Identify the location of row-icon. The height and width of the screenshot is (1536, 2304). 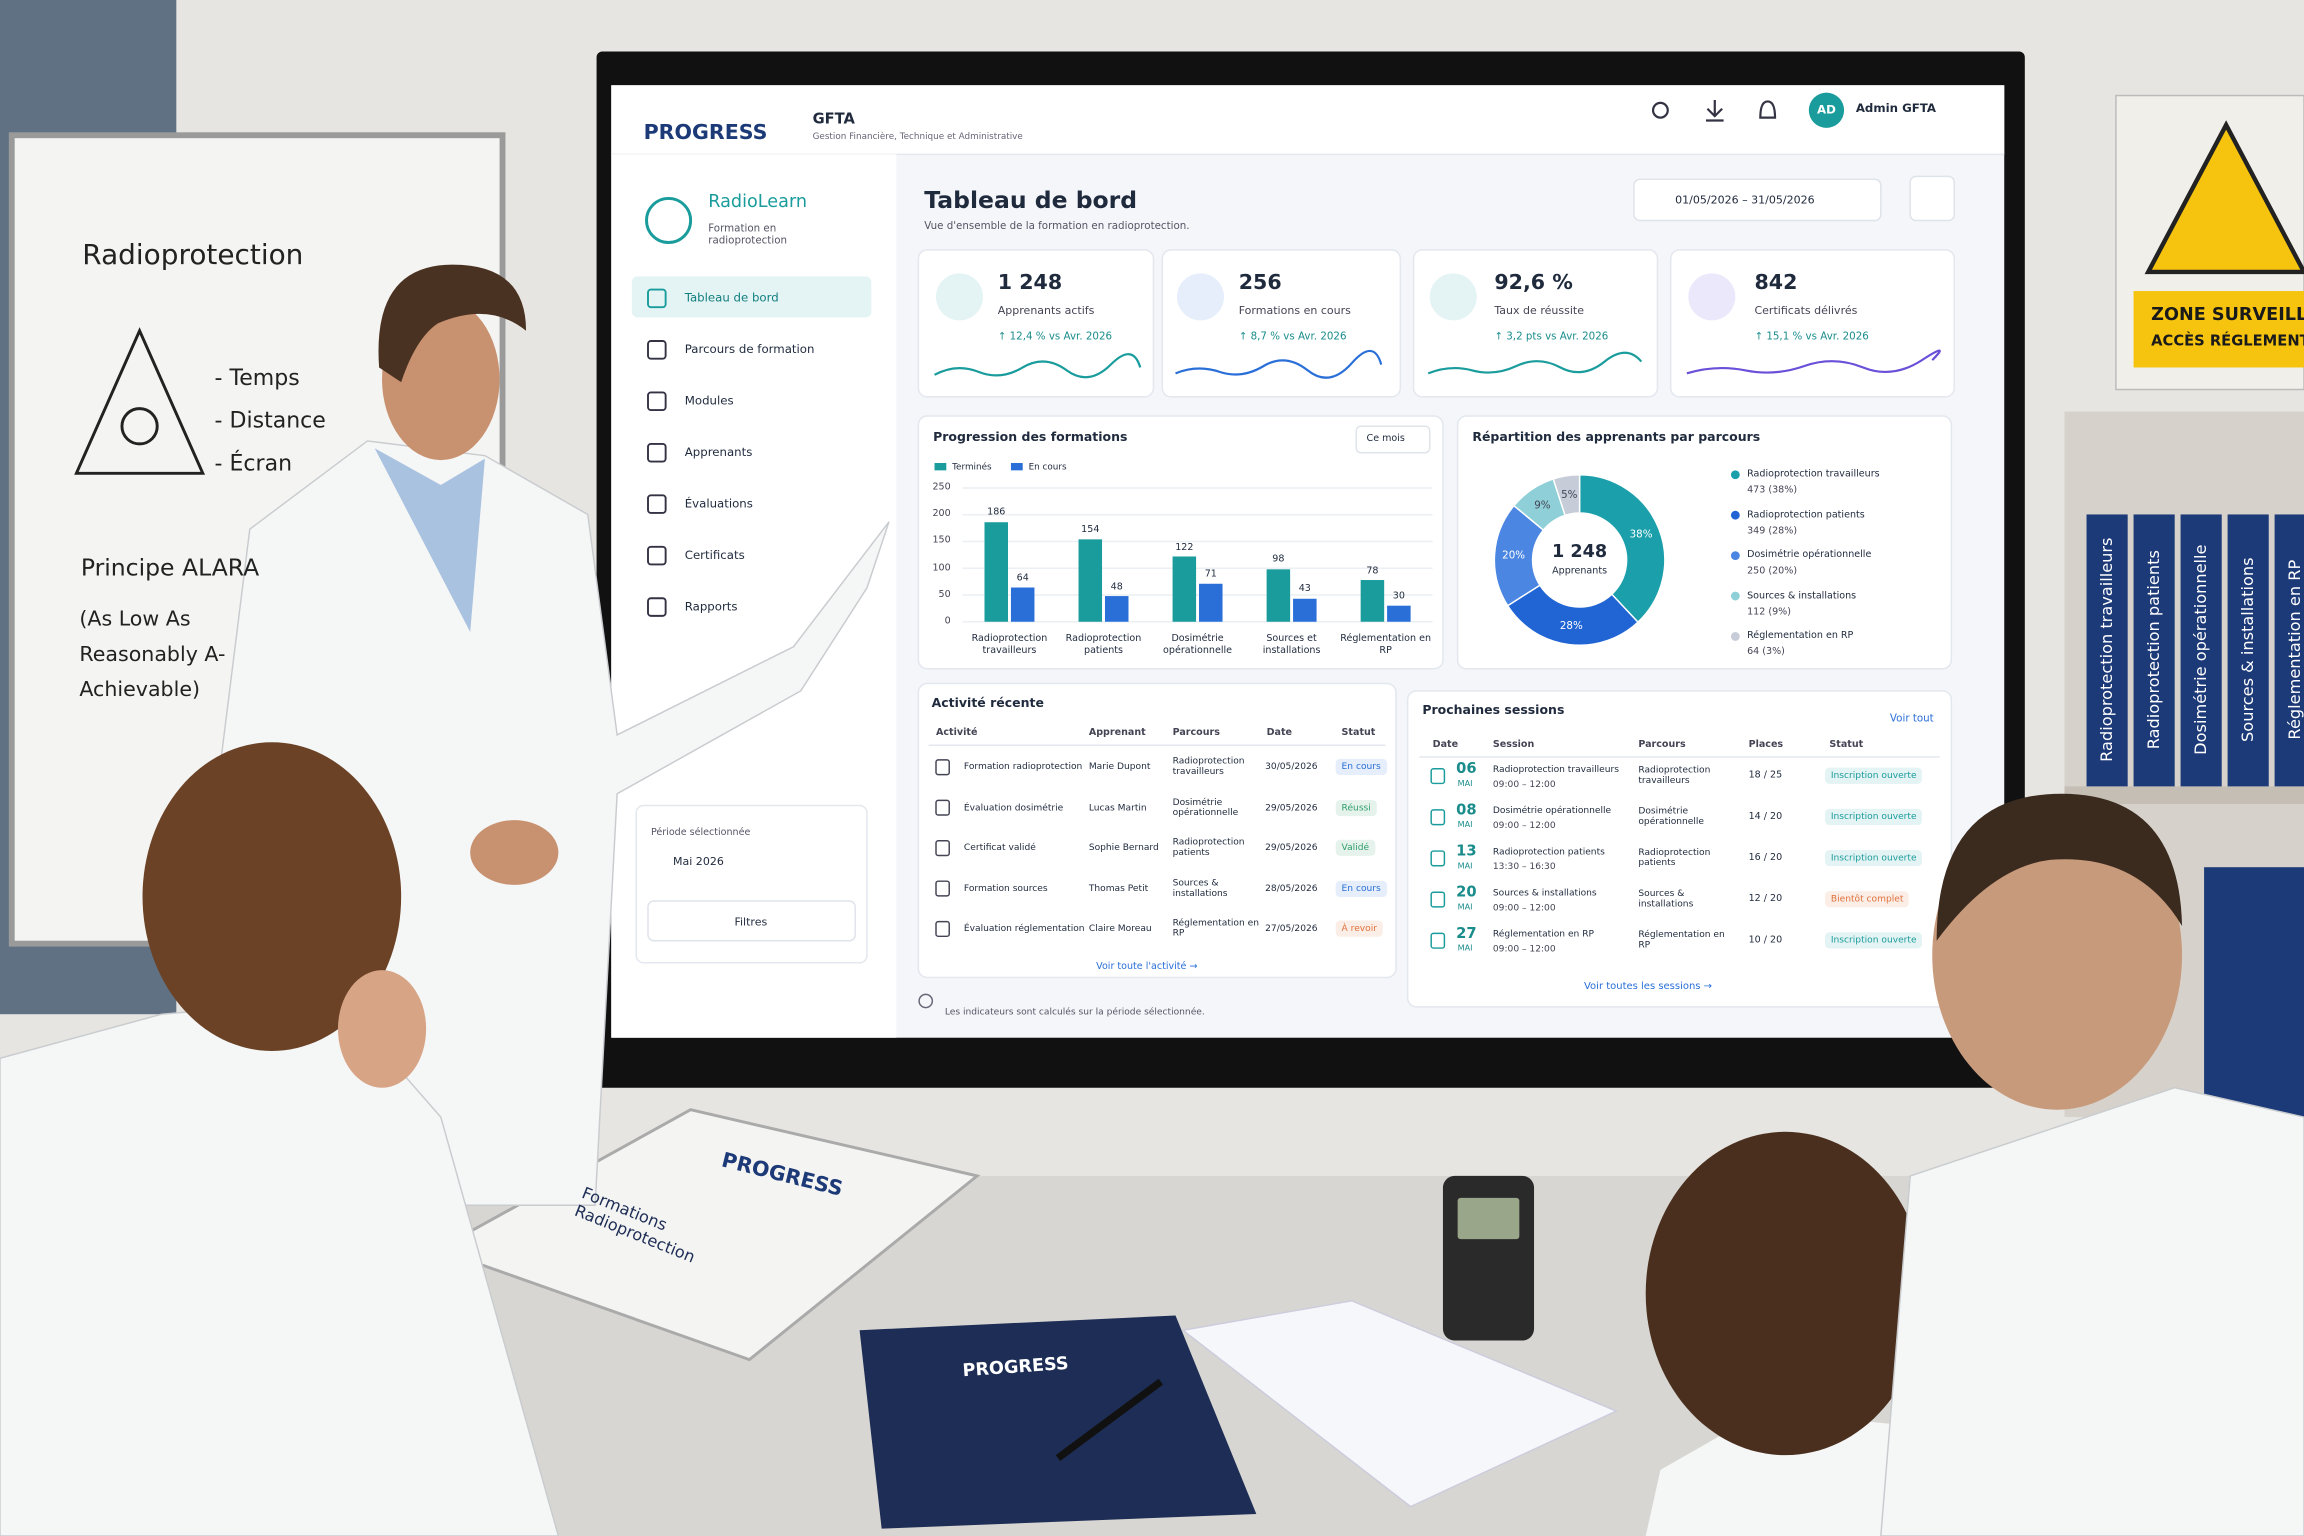
(942, 767).